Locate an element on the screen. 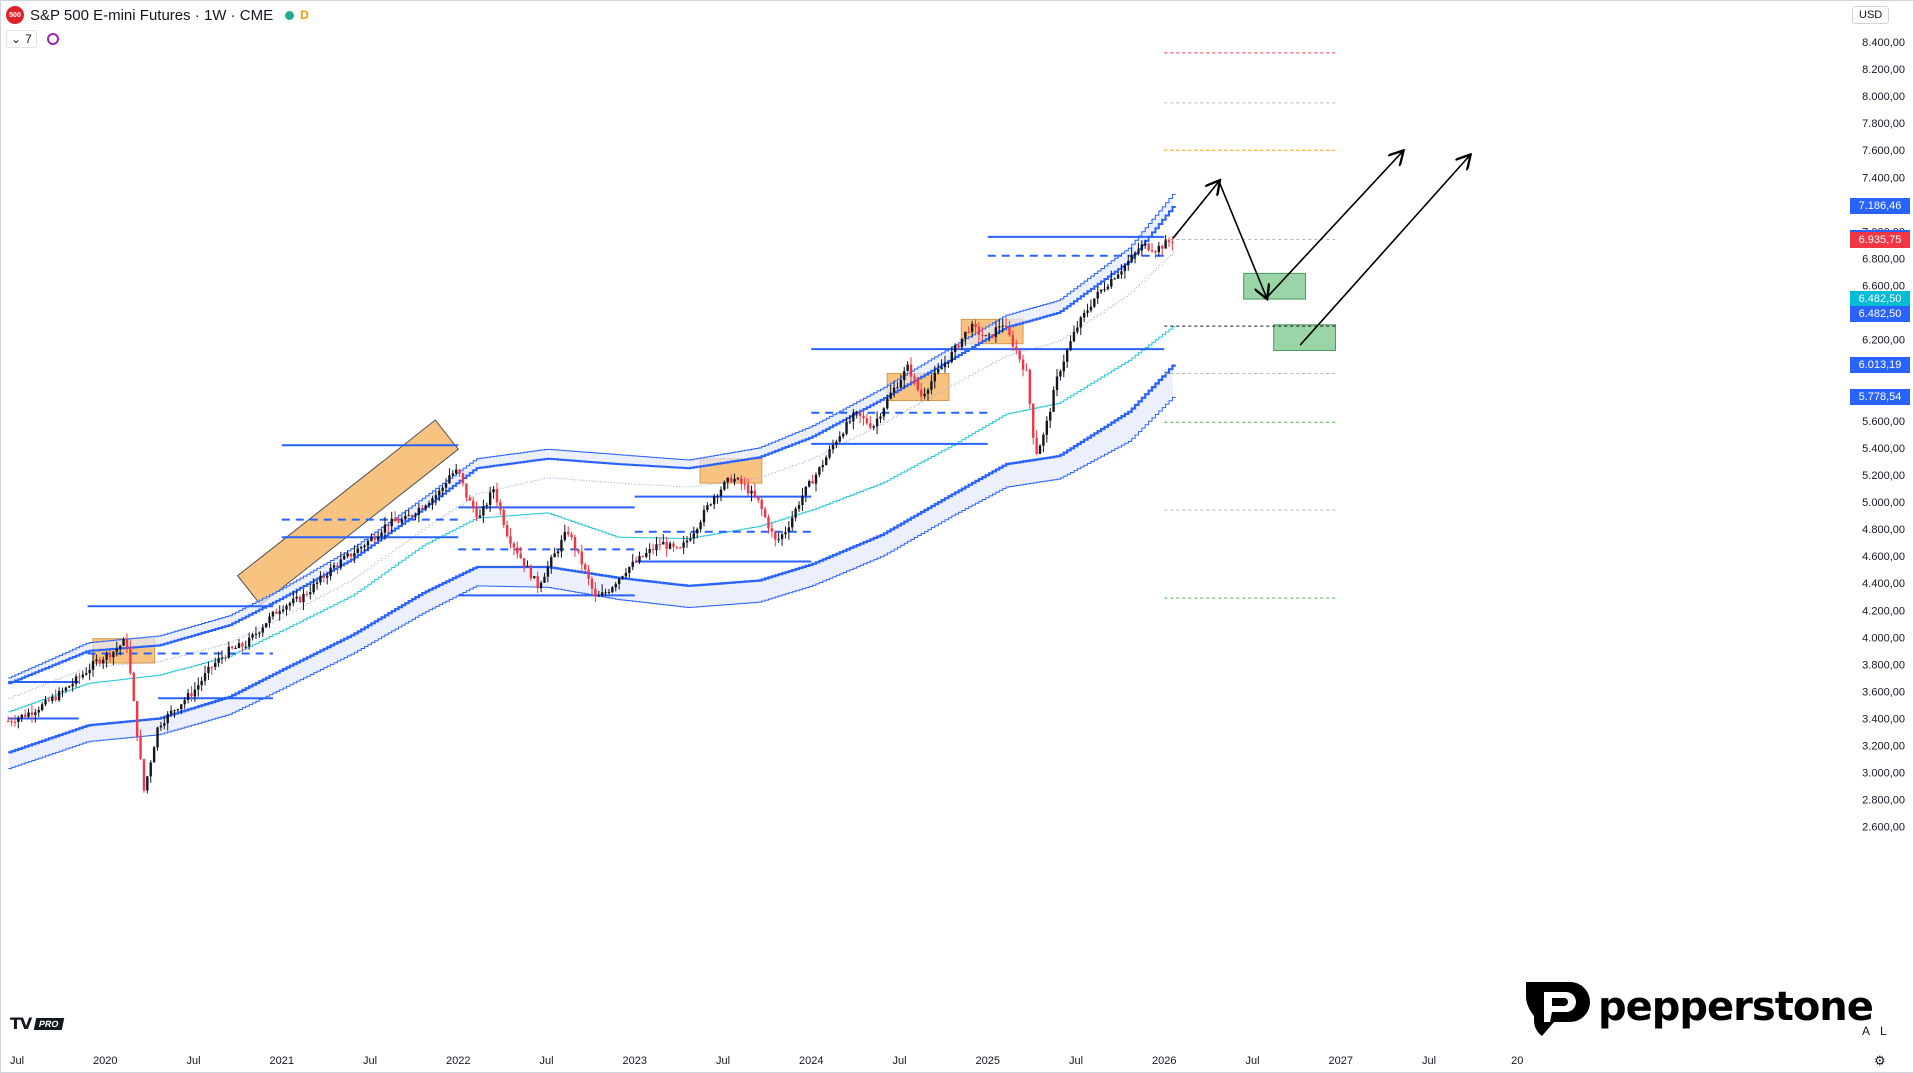 The width and height of the screenshot is (1914, 1073). indicators-row: ⌄ 7 is located at coordinates (32, 39).